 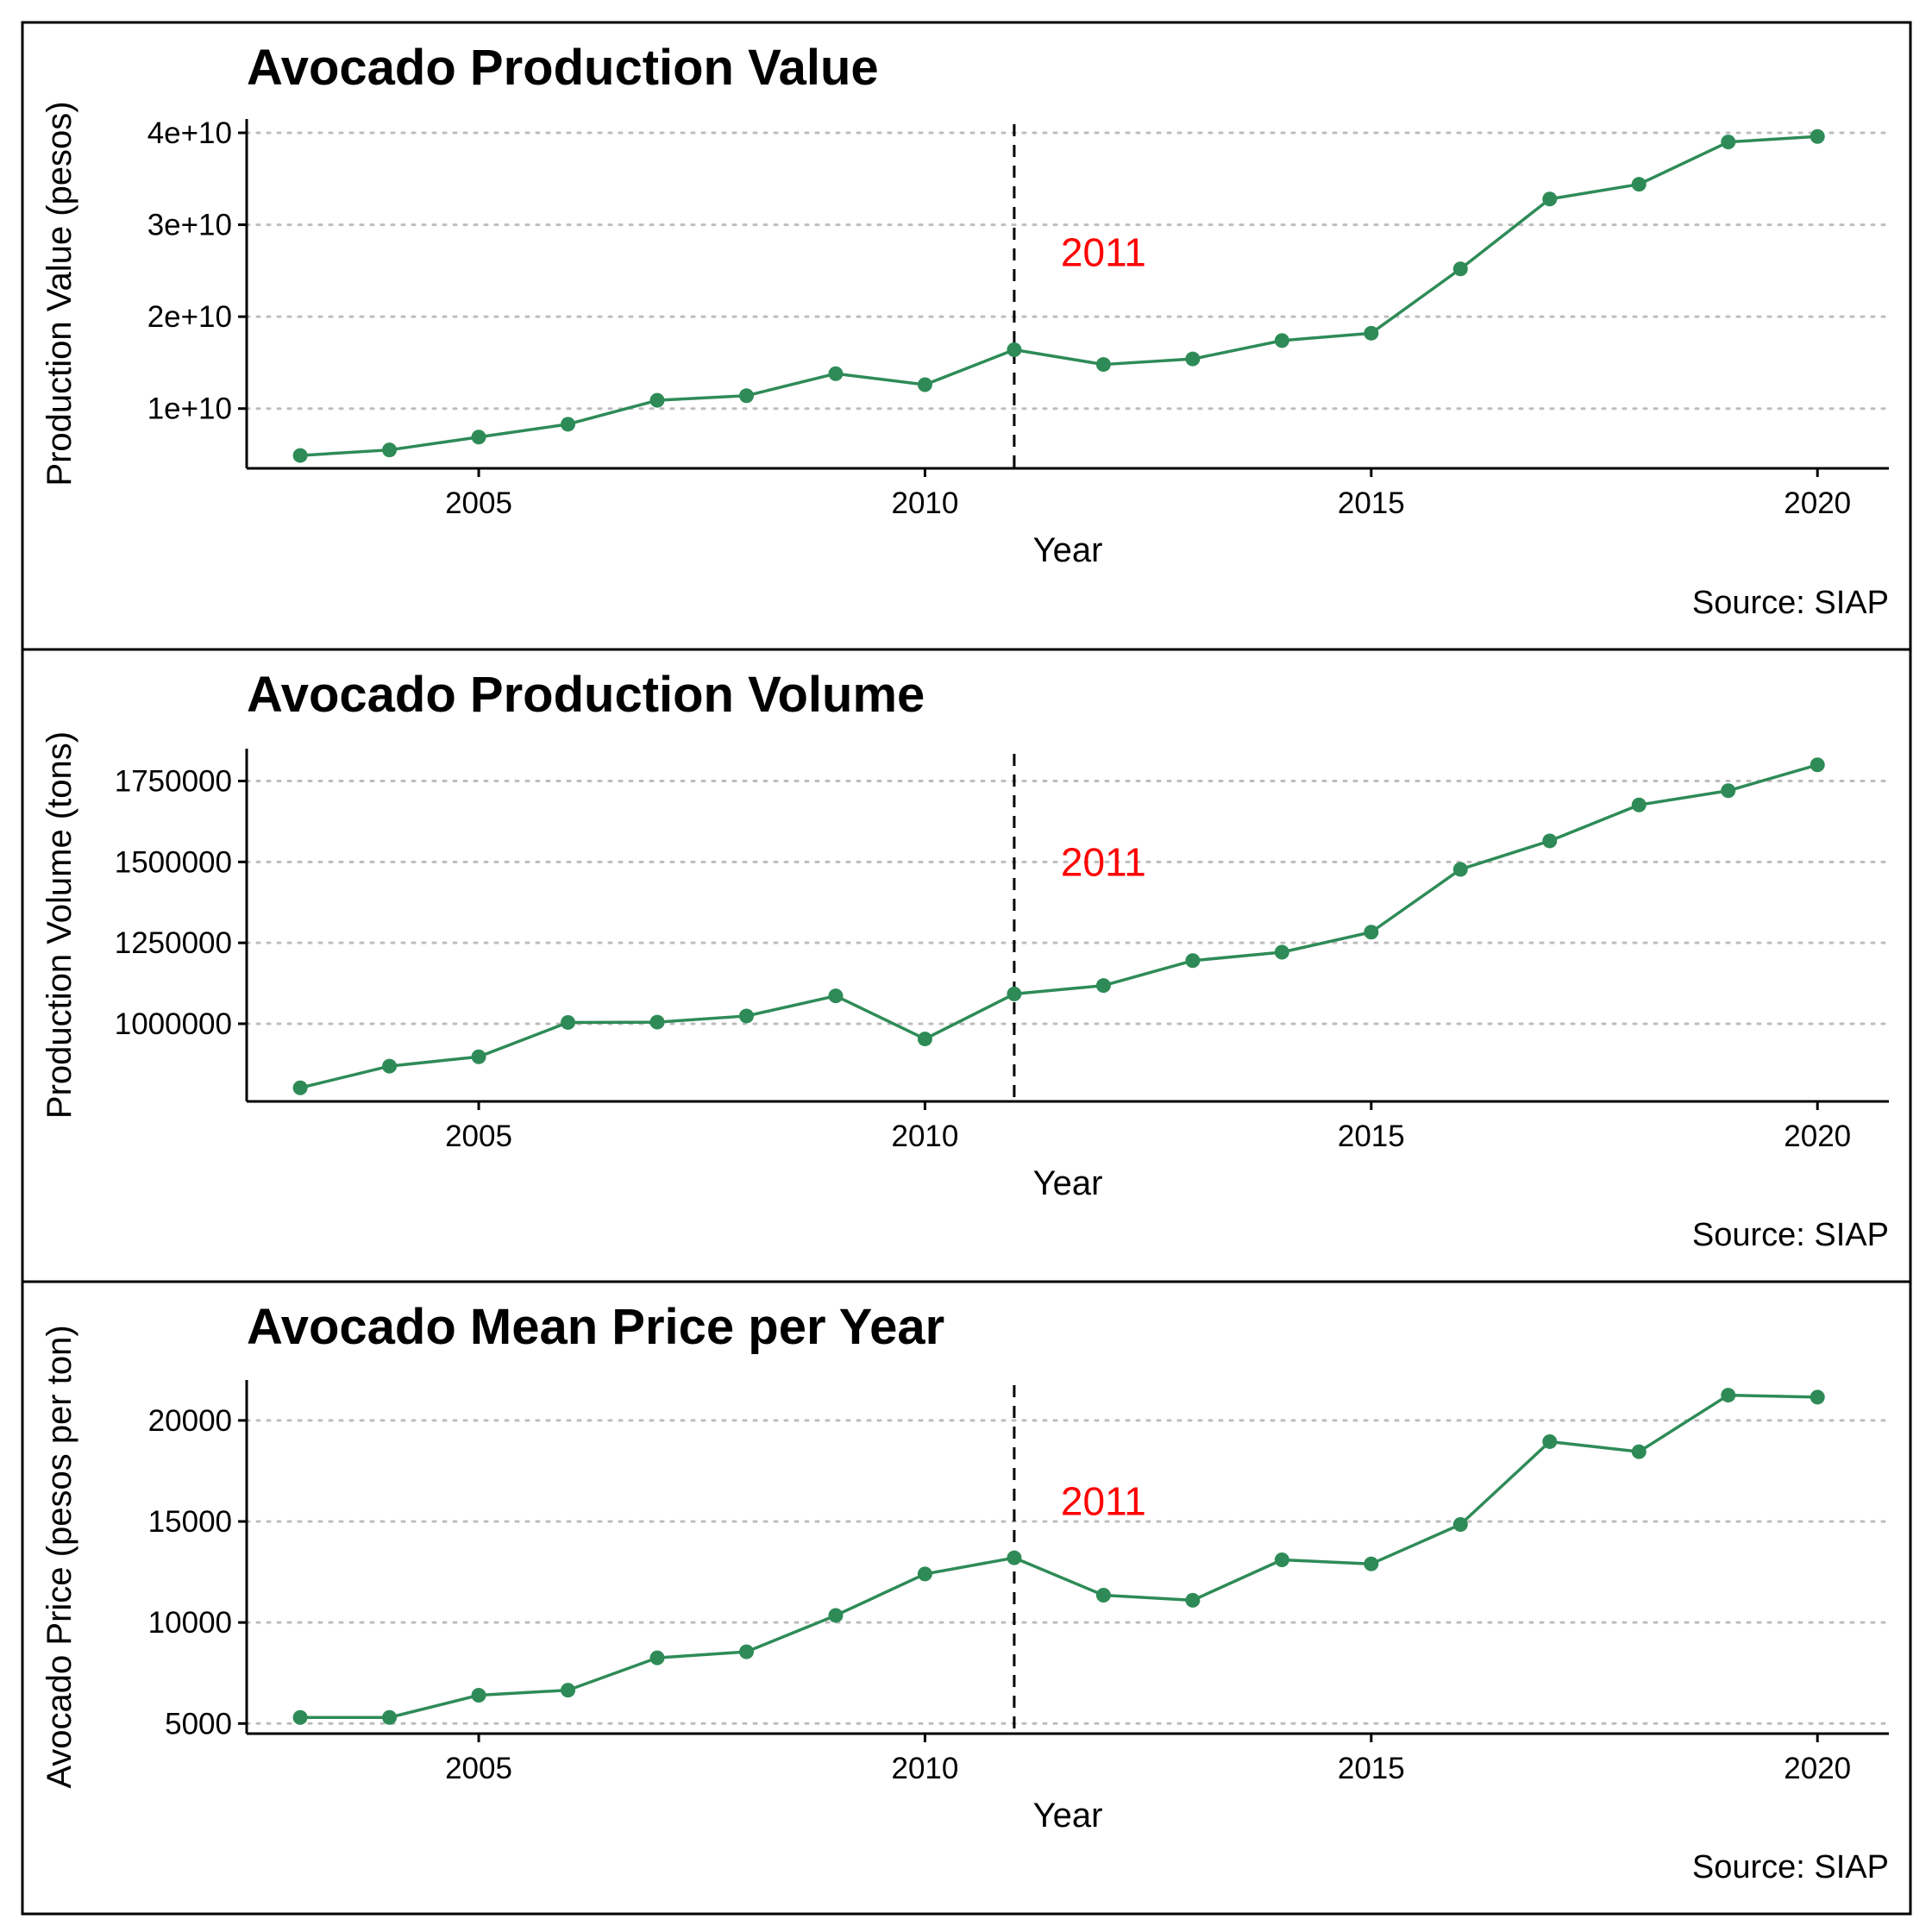 What do you see at coordinates (190, 1522) in the screenshot?
I see `y-tick-label: 15000` at bounding box center [190, 1522].